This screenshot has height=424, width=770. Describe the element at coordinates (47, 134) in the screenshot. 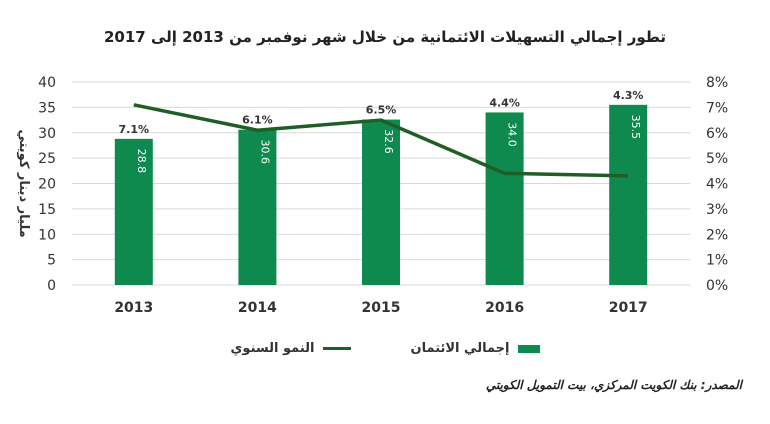

I see `y-tick-label: 30` at that location.